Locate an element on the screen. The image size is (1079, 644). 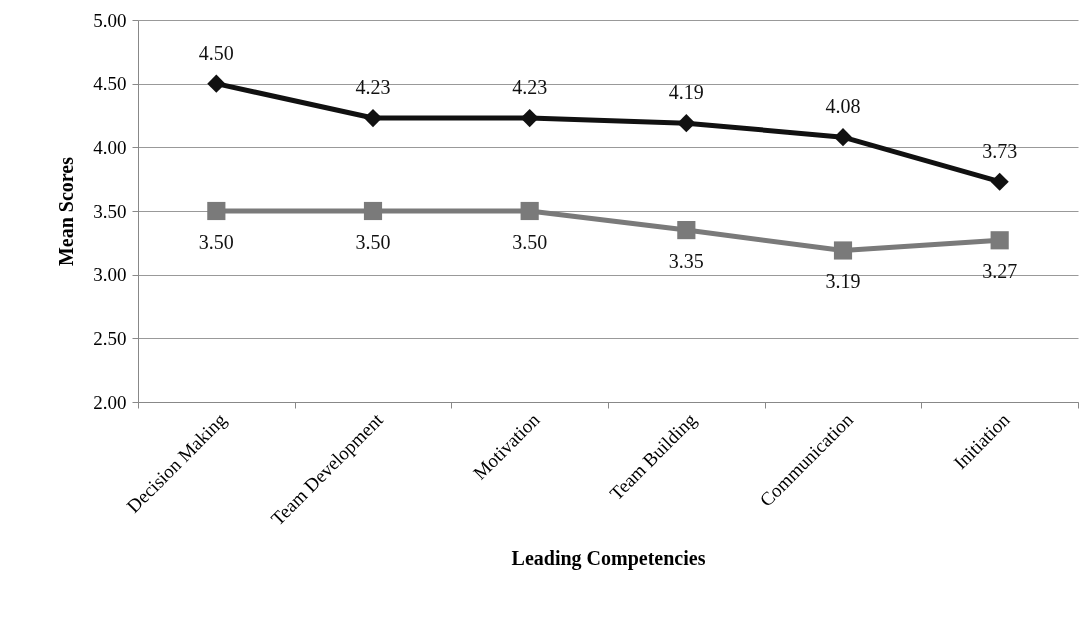
y-tick-label: 4.50 is located at coordinates (110, 84).